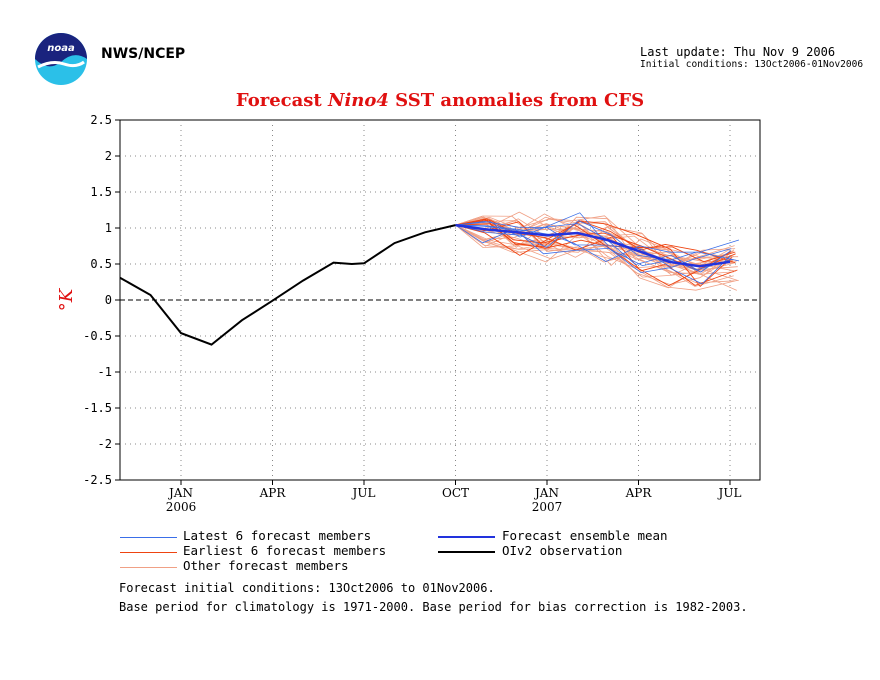  I want to click on y-tick-label: 1.5, so click(101, 192).